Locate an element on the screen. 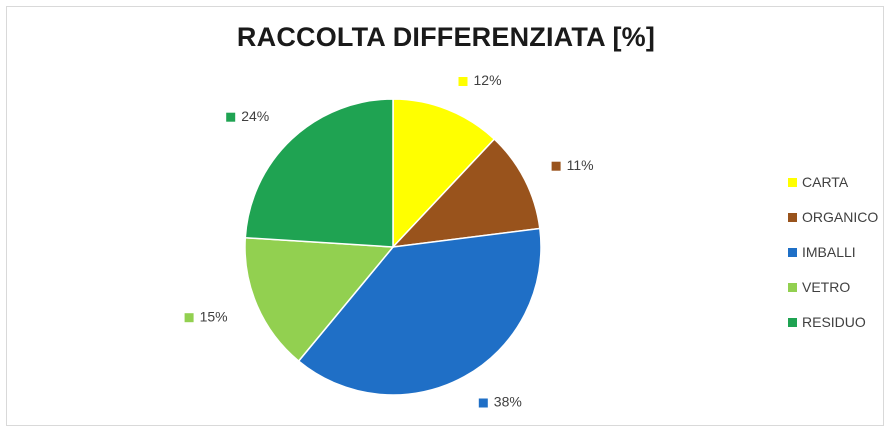  data-label-text: 24% is located at coordinates (255, 116).